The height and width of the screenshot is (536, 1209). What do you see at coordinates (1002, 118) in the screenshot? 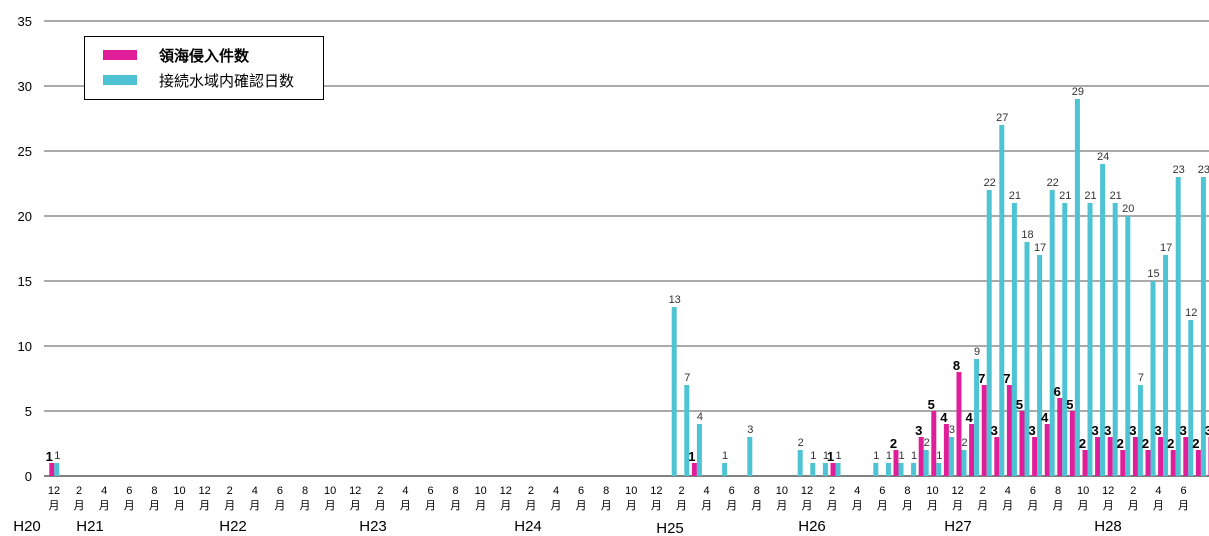
I see `data-label-contiguous: 27` at bounding box center [1002, 118].